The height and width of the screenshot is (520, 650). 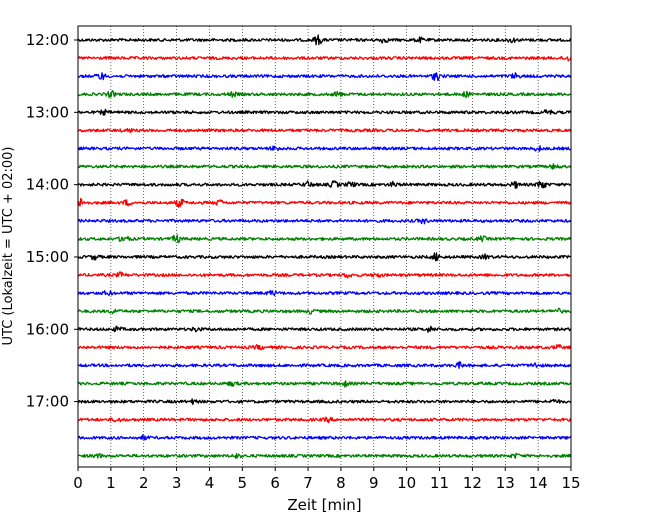 I want to click on y-tick-label: 15:00, so click(x=47, y=257).